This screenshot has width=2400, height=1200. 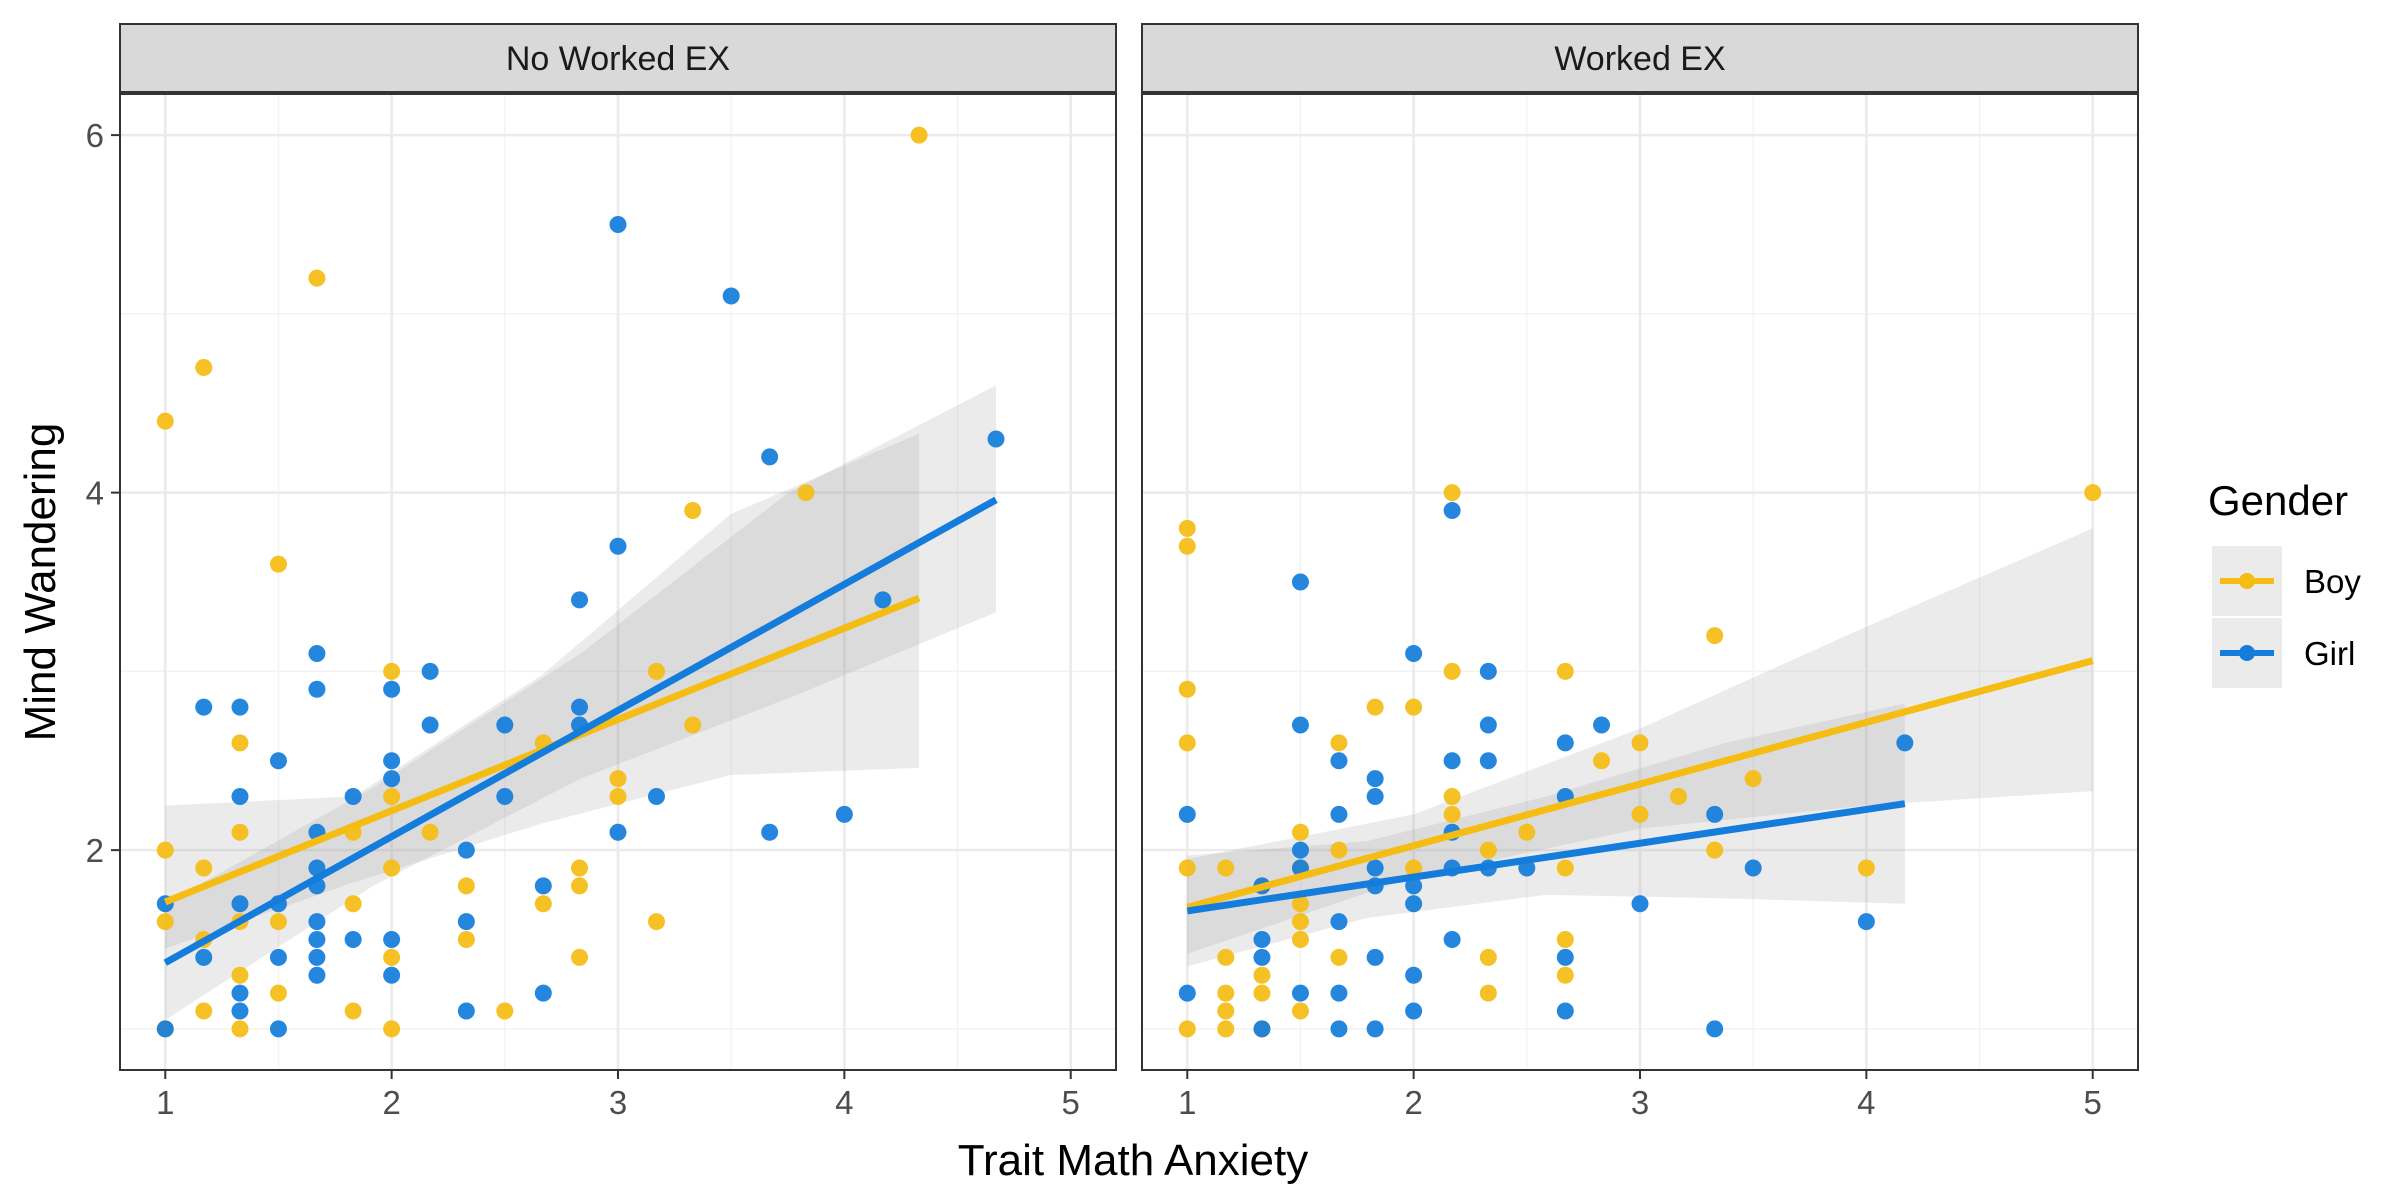 I want to click on confidence-band-boy, so click(x=542, y=691).